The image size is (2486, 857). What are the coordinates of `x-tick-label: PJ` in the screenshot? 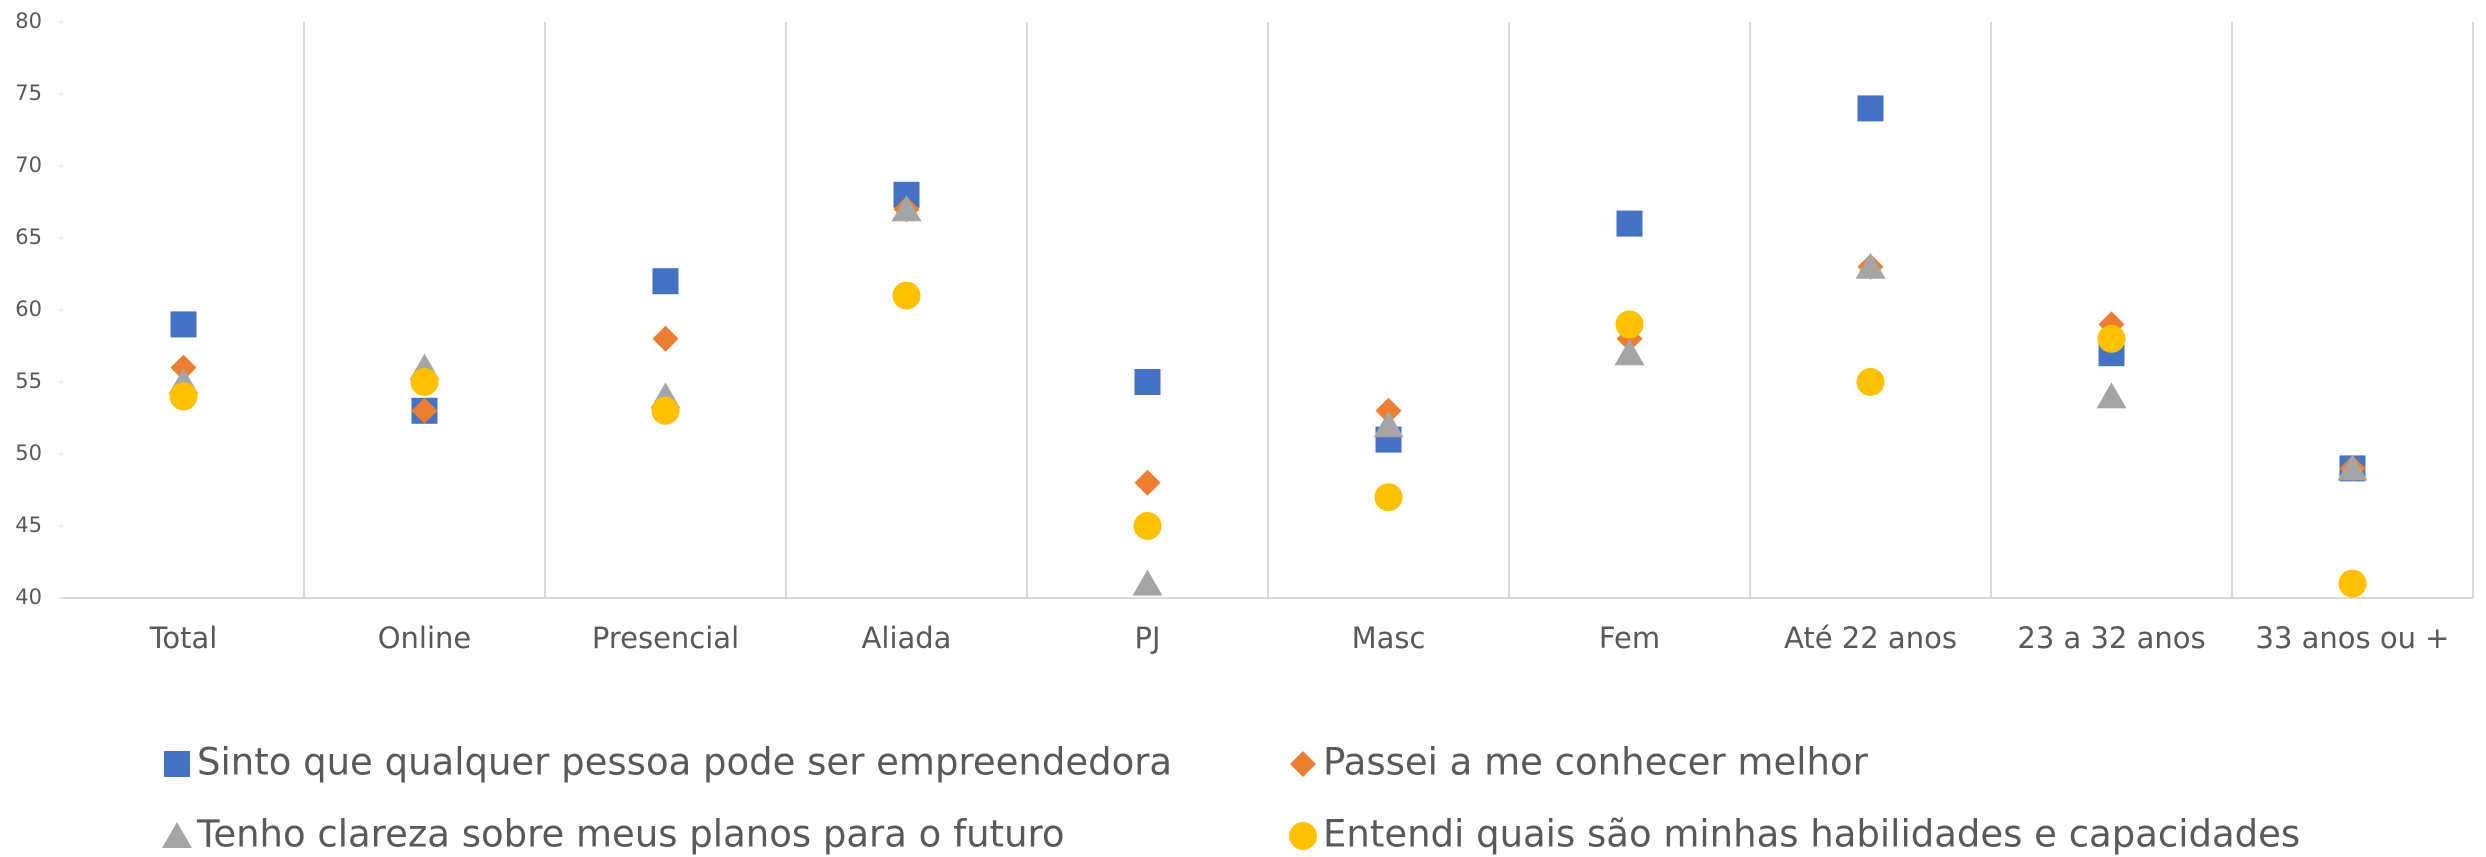 It's located at (1147, 638).